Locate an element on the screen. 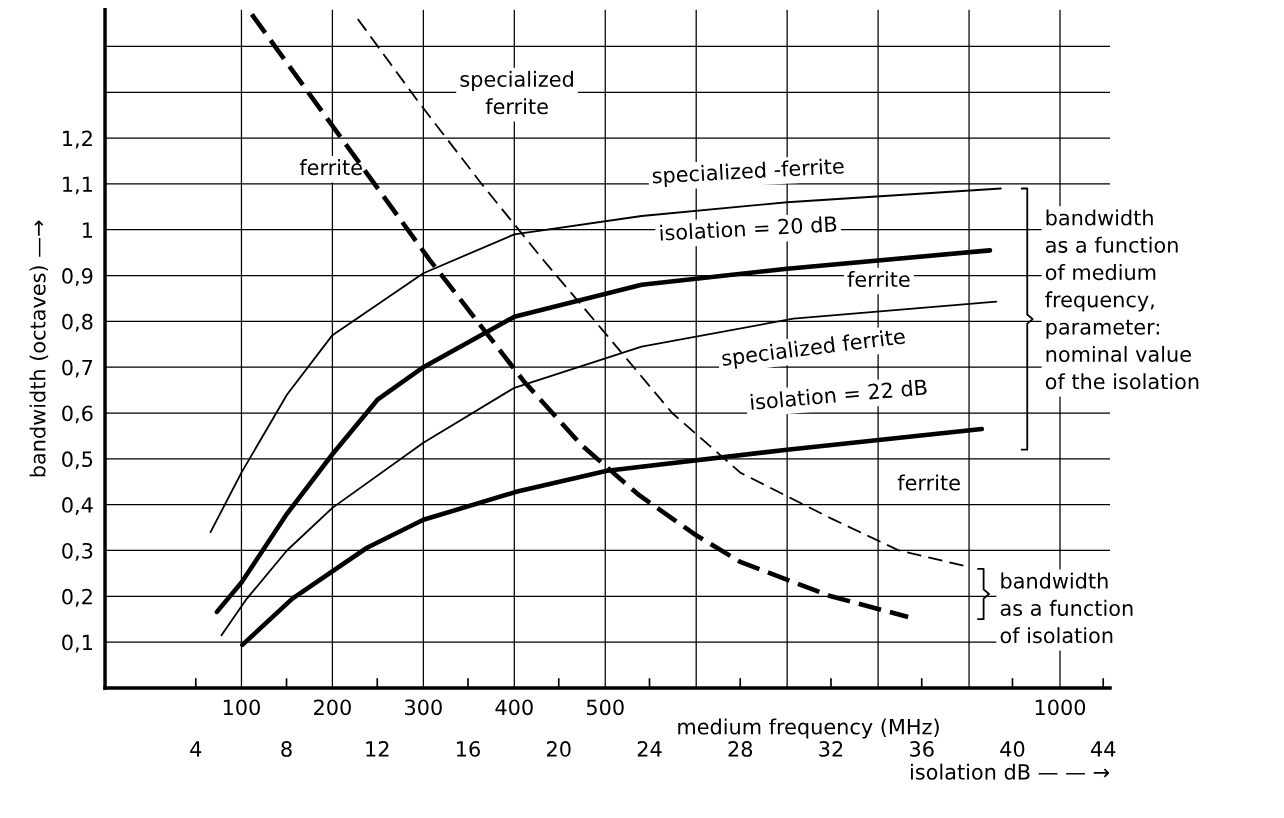  y-tick-label: 0,6 is located at coordinates (77, 414).